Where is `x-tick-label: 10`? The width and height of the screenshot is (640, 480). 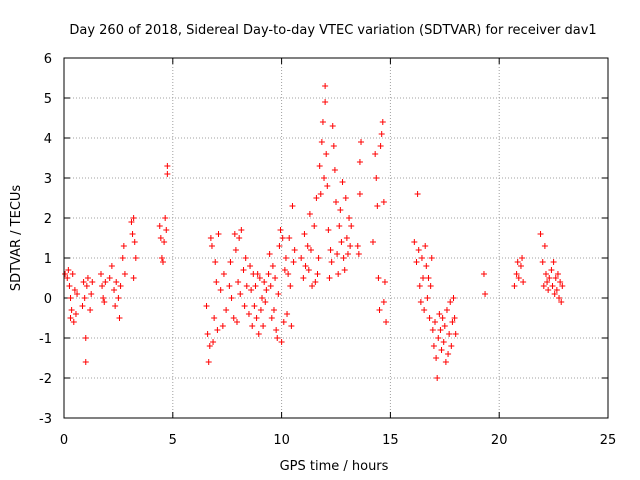 x-tick-label: 10 is located at coordinates (281, 440).